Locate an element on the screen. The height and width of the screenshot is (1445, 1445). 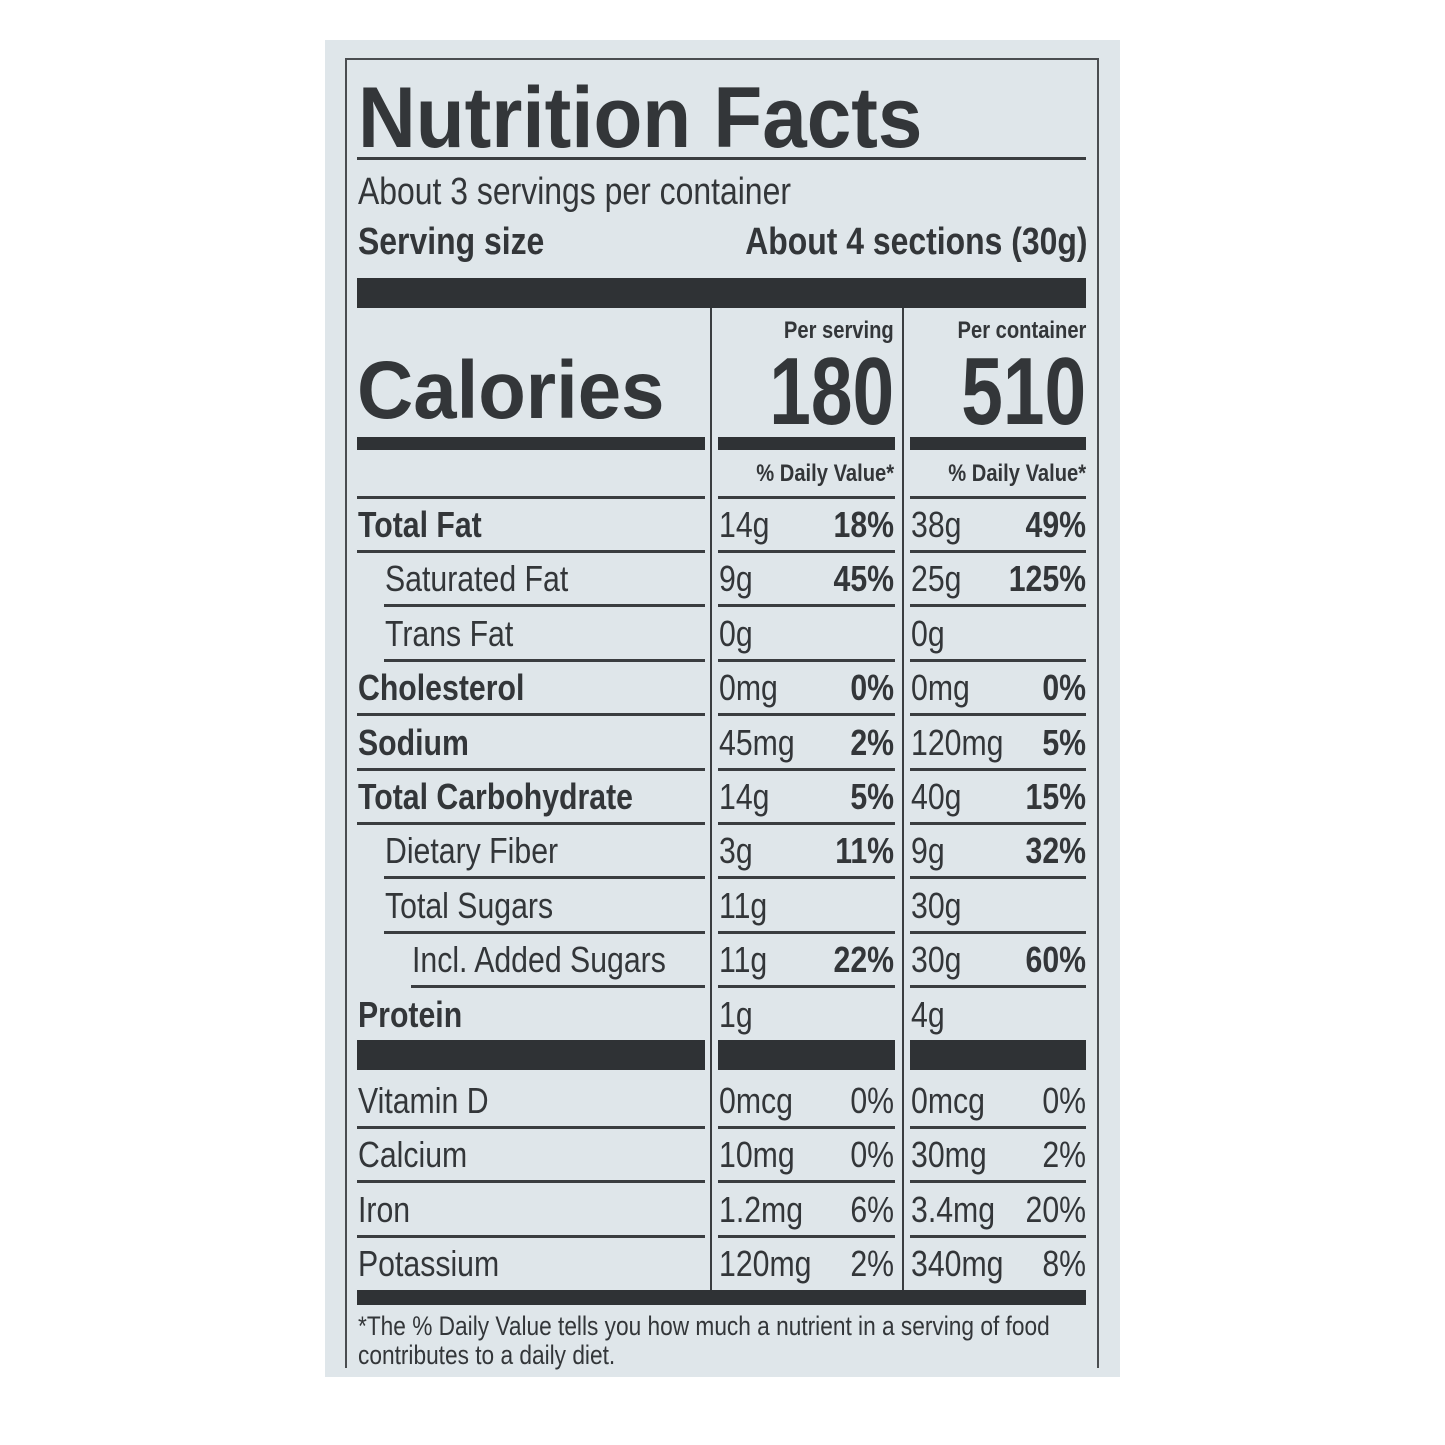
serving-size-value: About 4 sections (30g) is located at coordinates (883, 242).